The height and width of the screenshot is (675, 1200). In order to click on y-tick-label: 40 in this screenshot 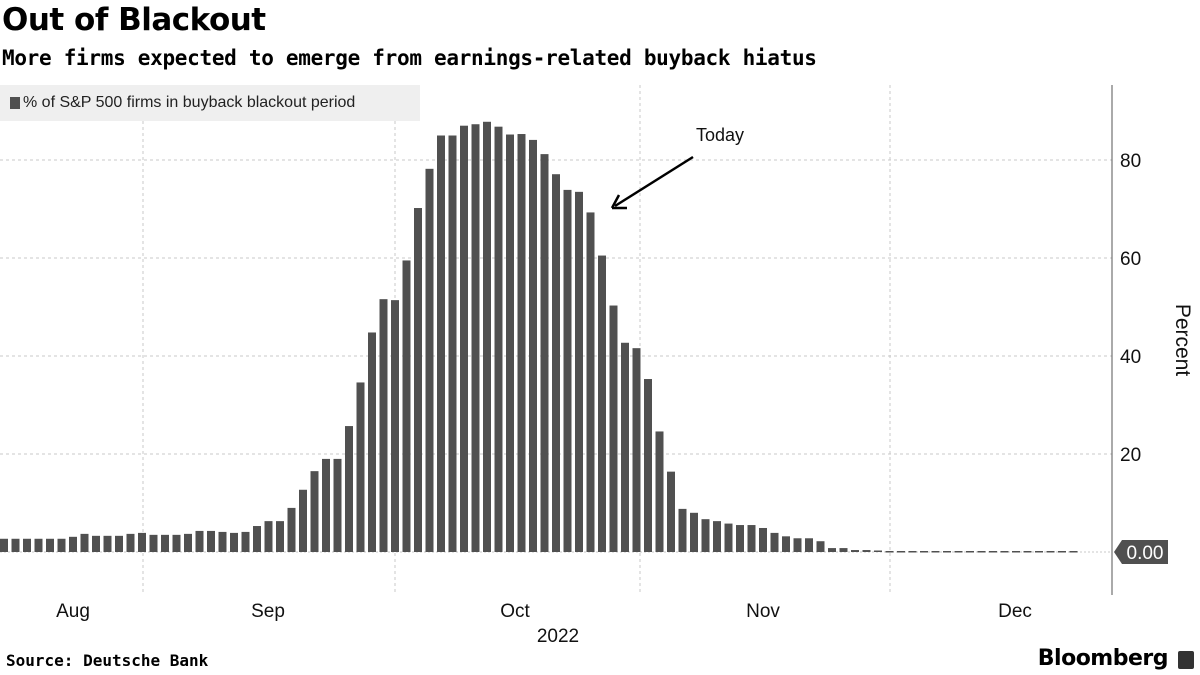, I will do `click(1130, 357)`.